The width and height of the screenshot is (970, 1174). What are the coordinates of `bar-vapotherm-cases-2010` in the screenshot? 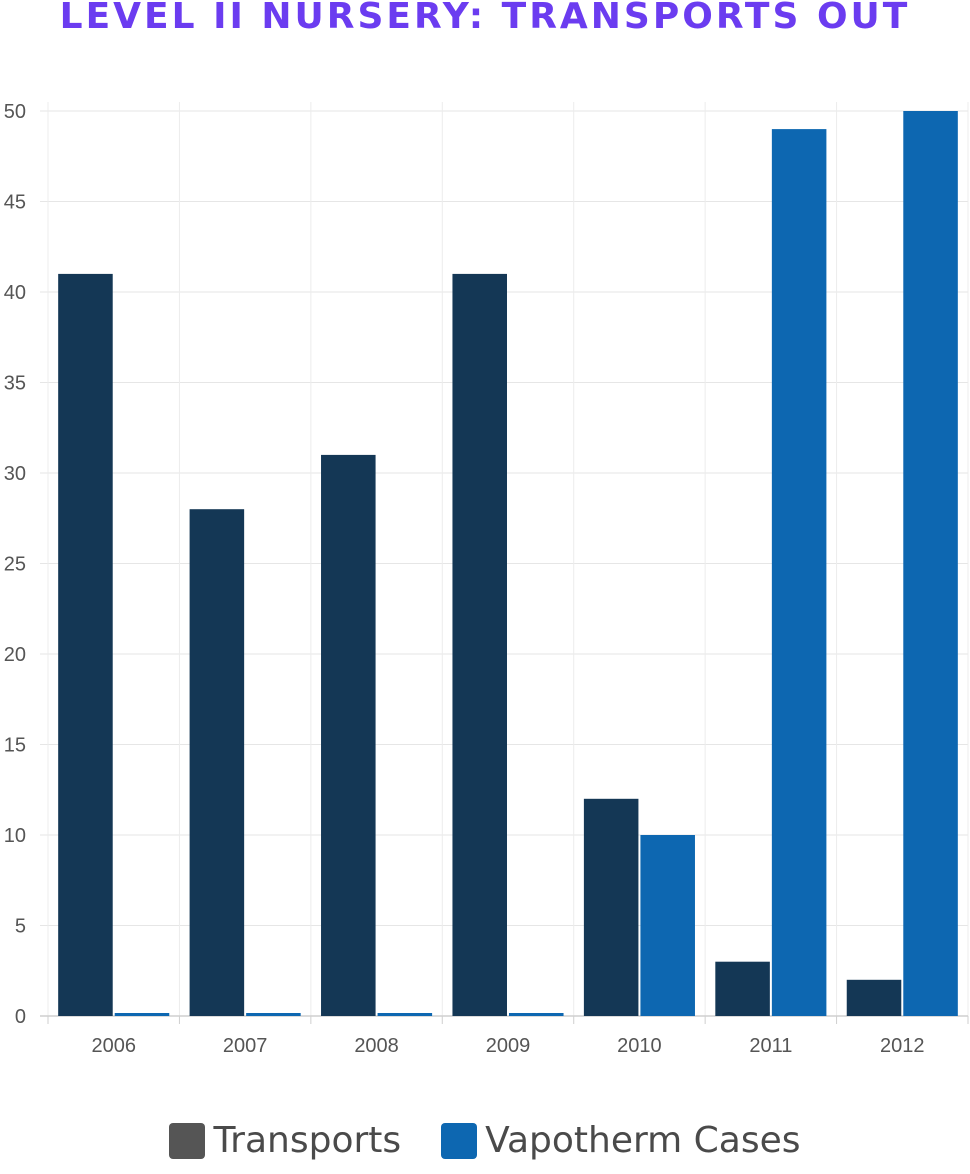 It's located at (667, 925).